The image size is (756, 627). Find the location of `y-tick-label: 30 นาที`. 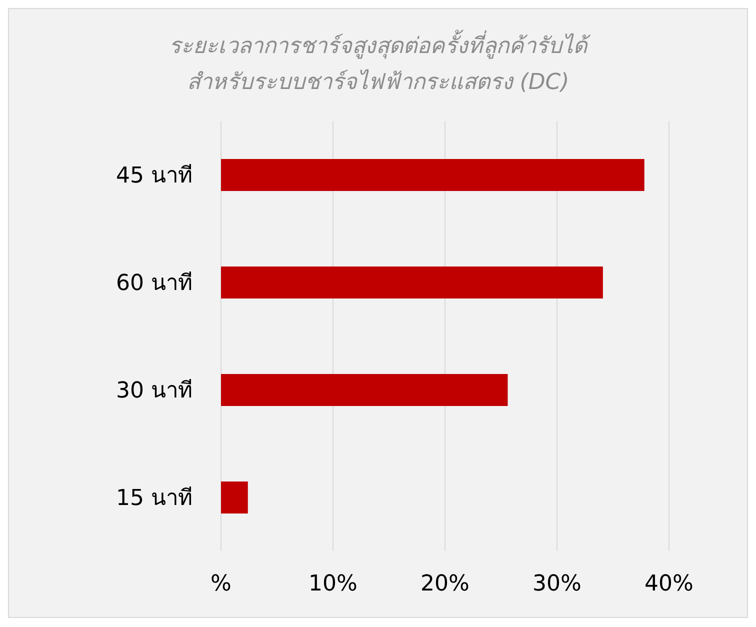

y-tick-label: 30 นาที is located at coordinates (154, 391).